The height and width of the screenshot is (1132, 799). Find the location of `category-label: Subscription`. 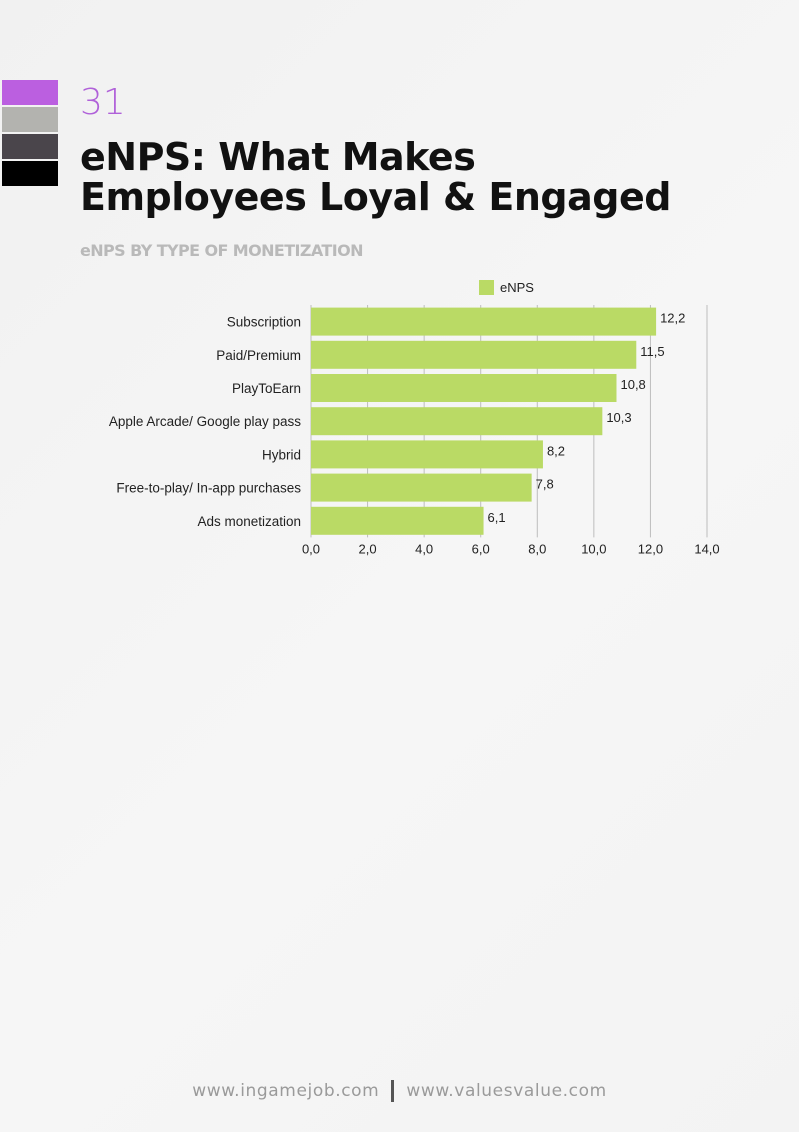

category-label: Subscription is located at coordinates (264, 322).